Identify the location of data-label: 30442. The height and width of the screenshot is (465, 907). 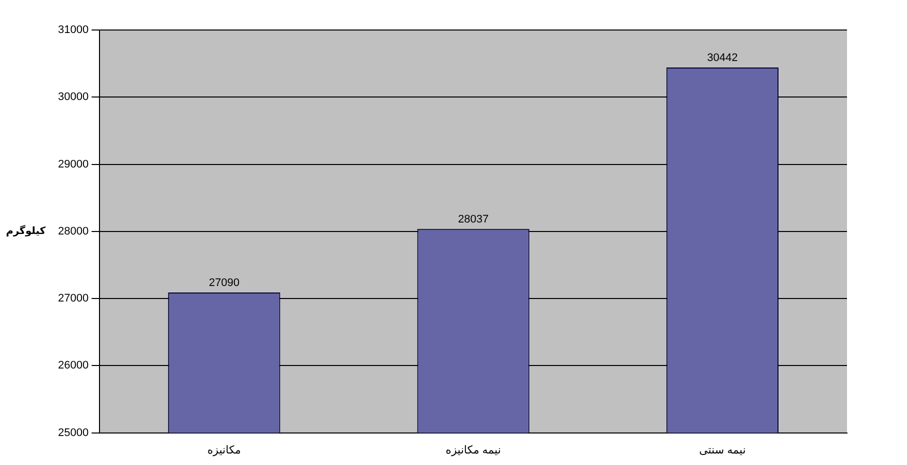
(722, 58).